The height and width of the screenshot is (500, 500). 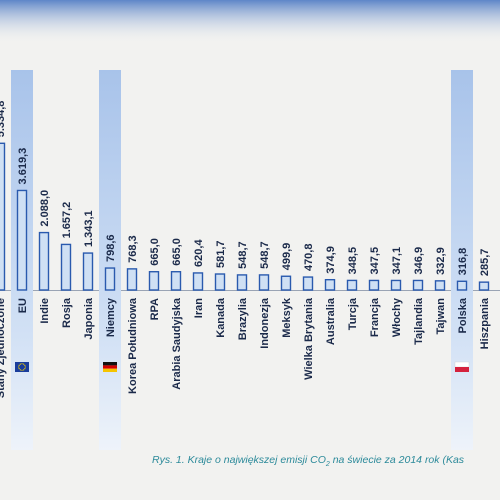 I want to click on category-label: Indie, so click(x=45, y=311).